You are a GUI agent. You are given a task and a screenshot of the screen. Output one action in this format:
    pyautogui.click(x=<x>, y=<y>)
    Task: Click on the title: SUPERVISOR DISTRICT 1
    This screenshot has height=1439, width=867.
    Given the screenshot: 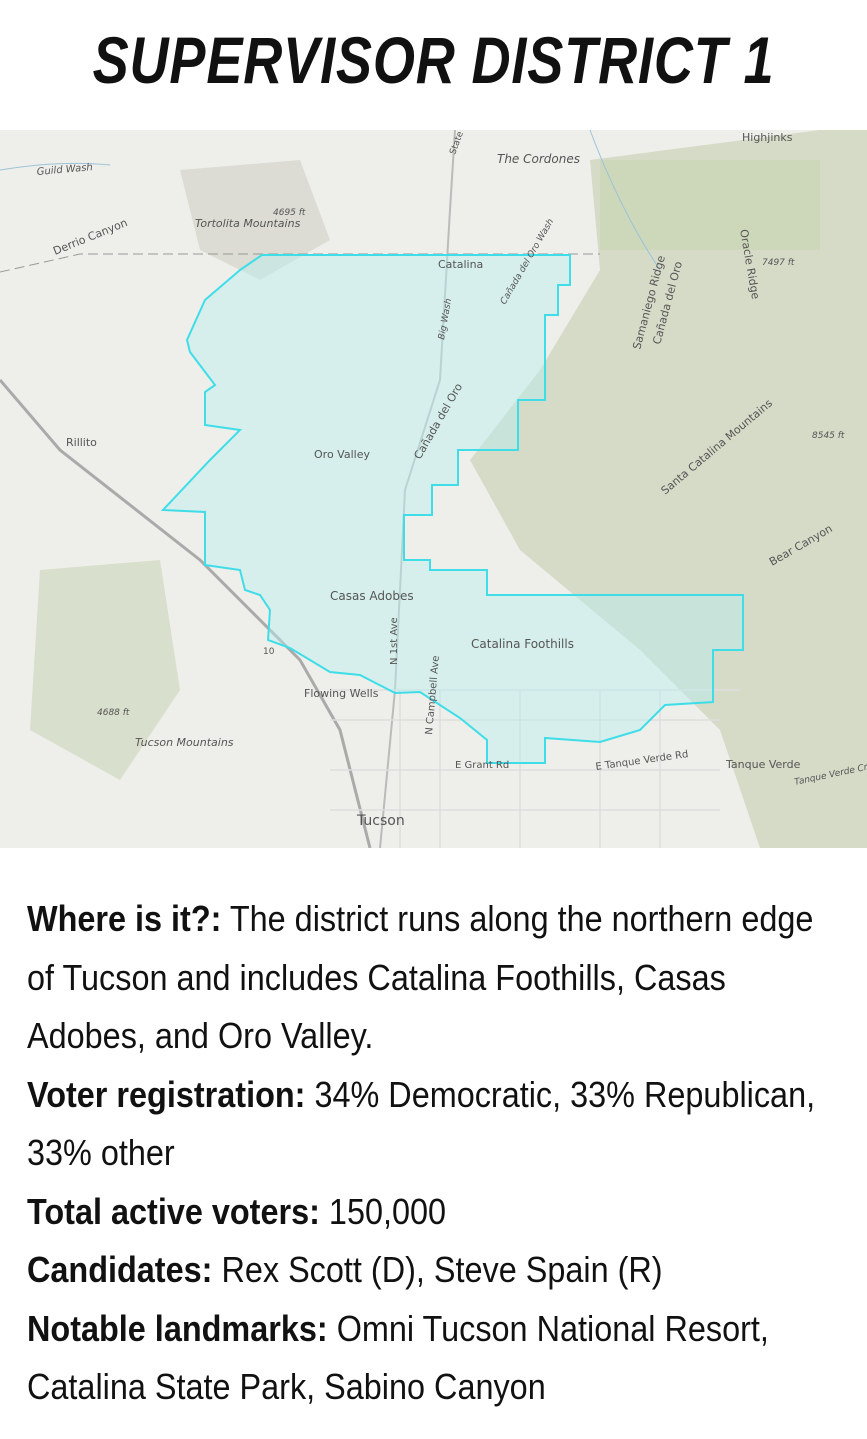 What is the action you would take?
    pyautogui.click(x=433, y=60)
    